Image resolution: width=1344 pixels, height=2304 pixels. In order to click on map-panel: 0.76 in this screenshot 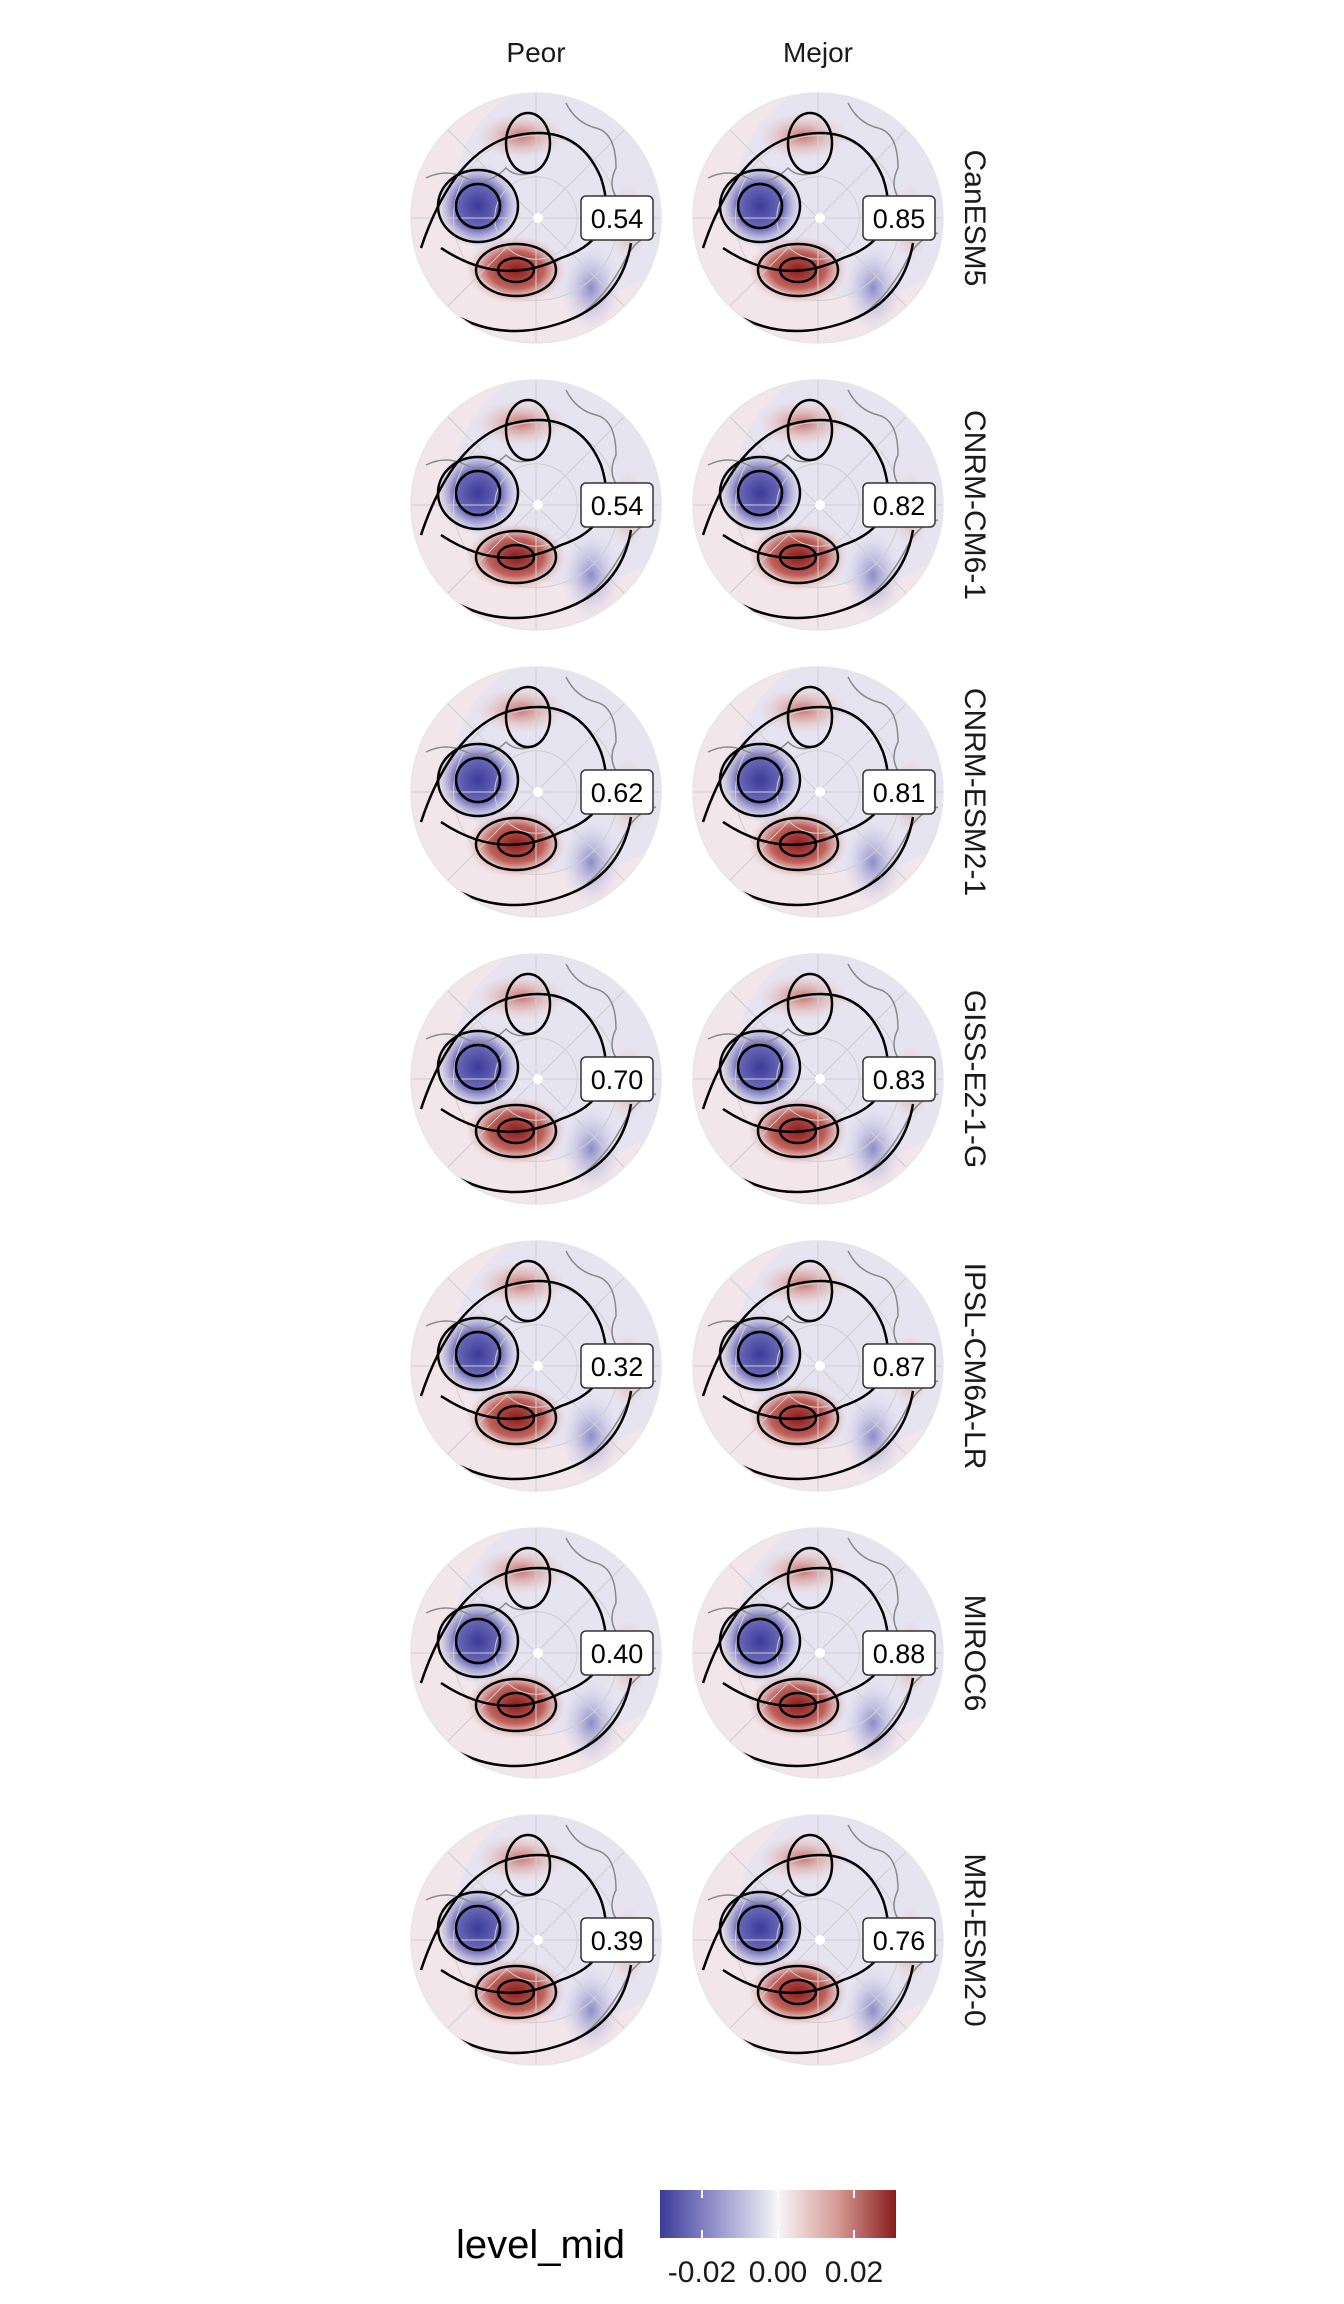, I will do `click(818, 1940)`.